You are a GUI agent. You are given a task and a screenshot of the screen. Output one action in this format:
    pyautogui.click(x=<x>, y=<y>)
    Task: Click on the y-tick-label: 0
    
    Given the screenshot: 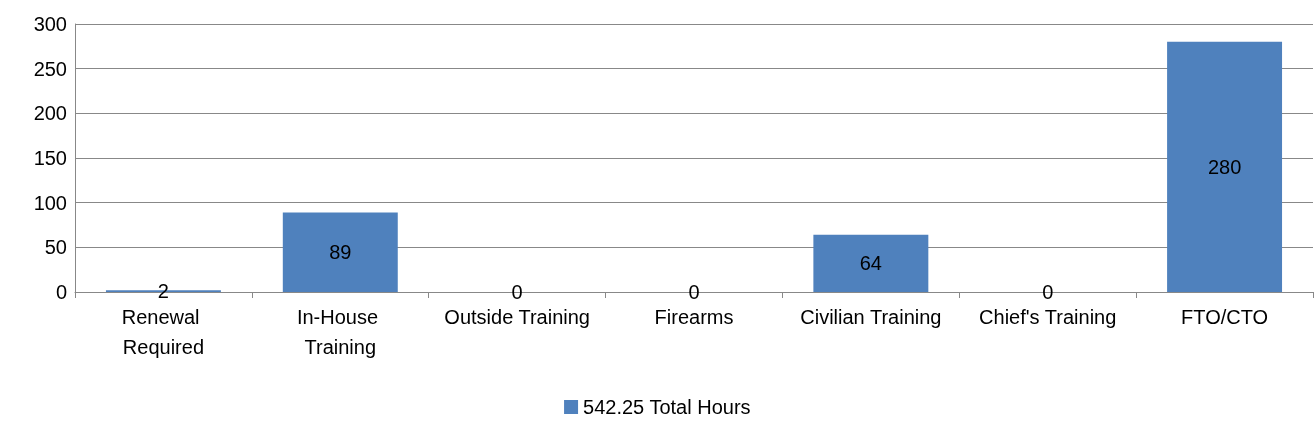 What is the action you would take?
    pyautogui.click(x=61, y=292)
    